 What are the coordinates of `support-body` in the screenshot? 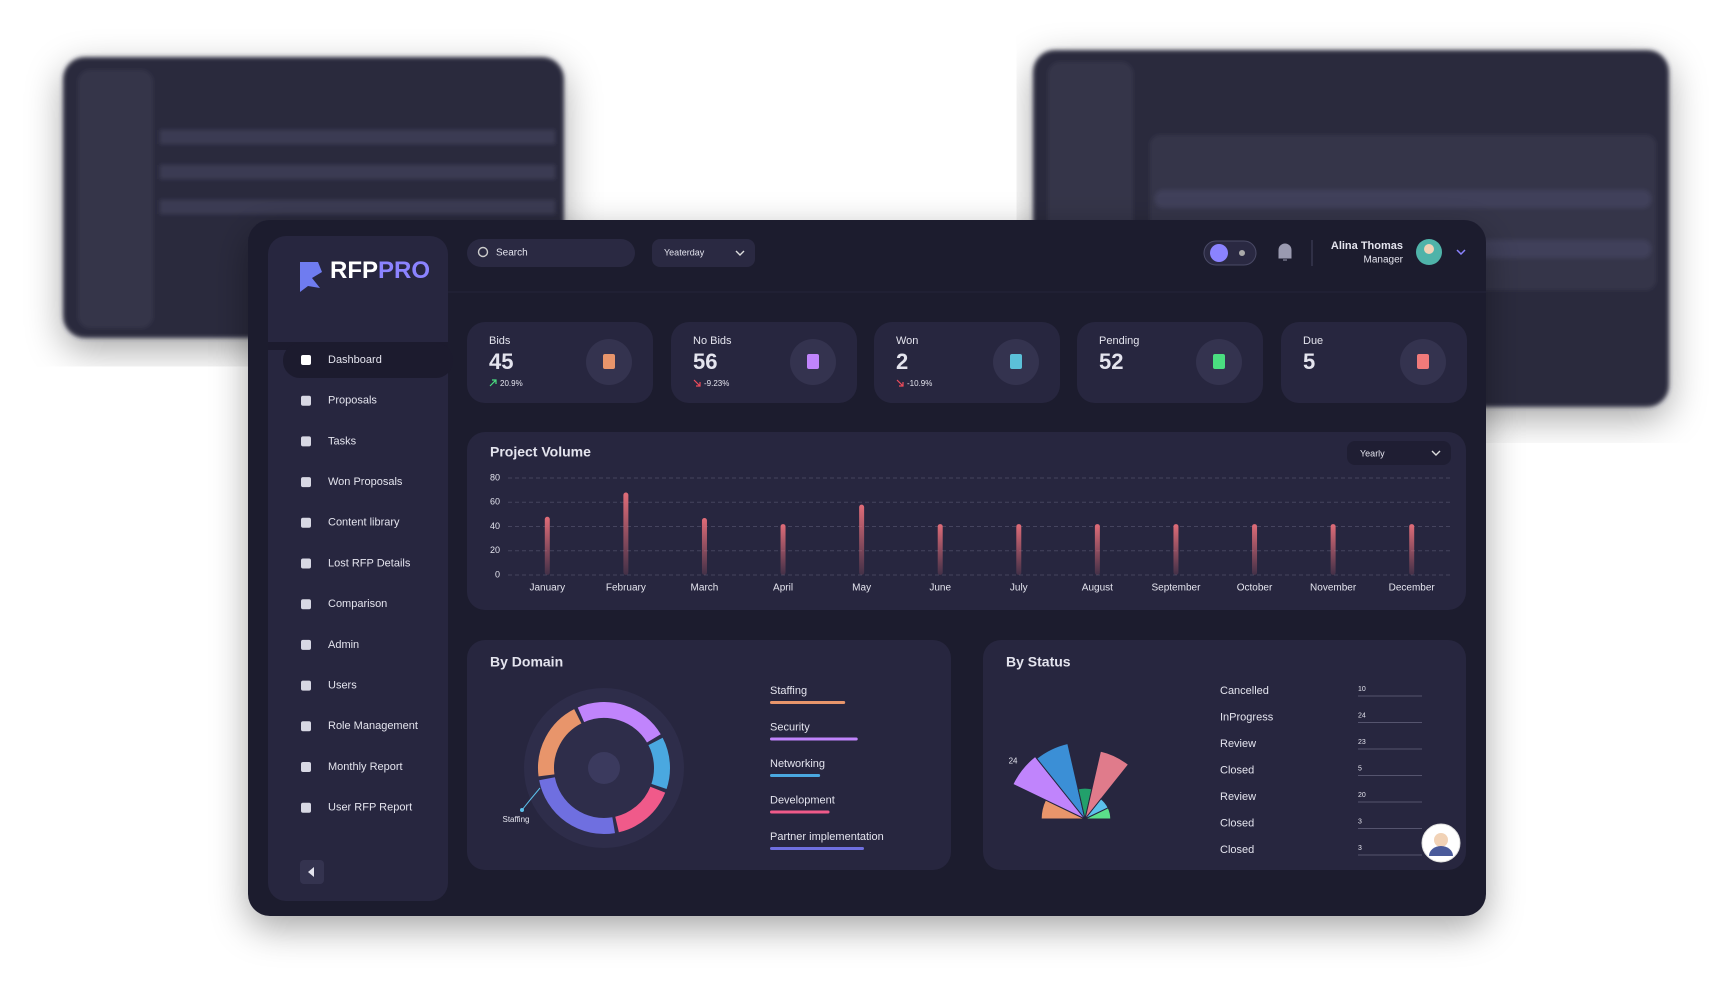 It's located at (1441, 851).